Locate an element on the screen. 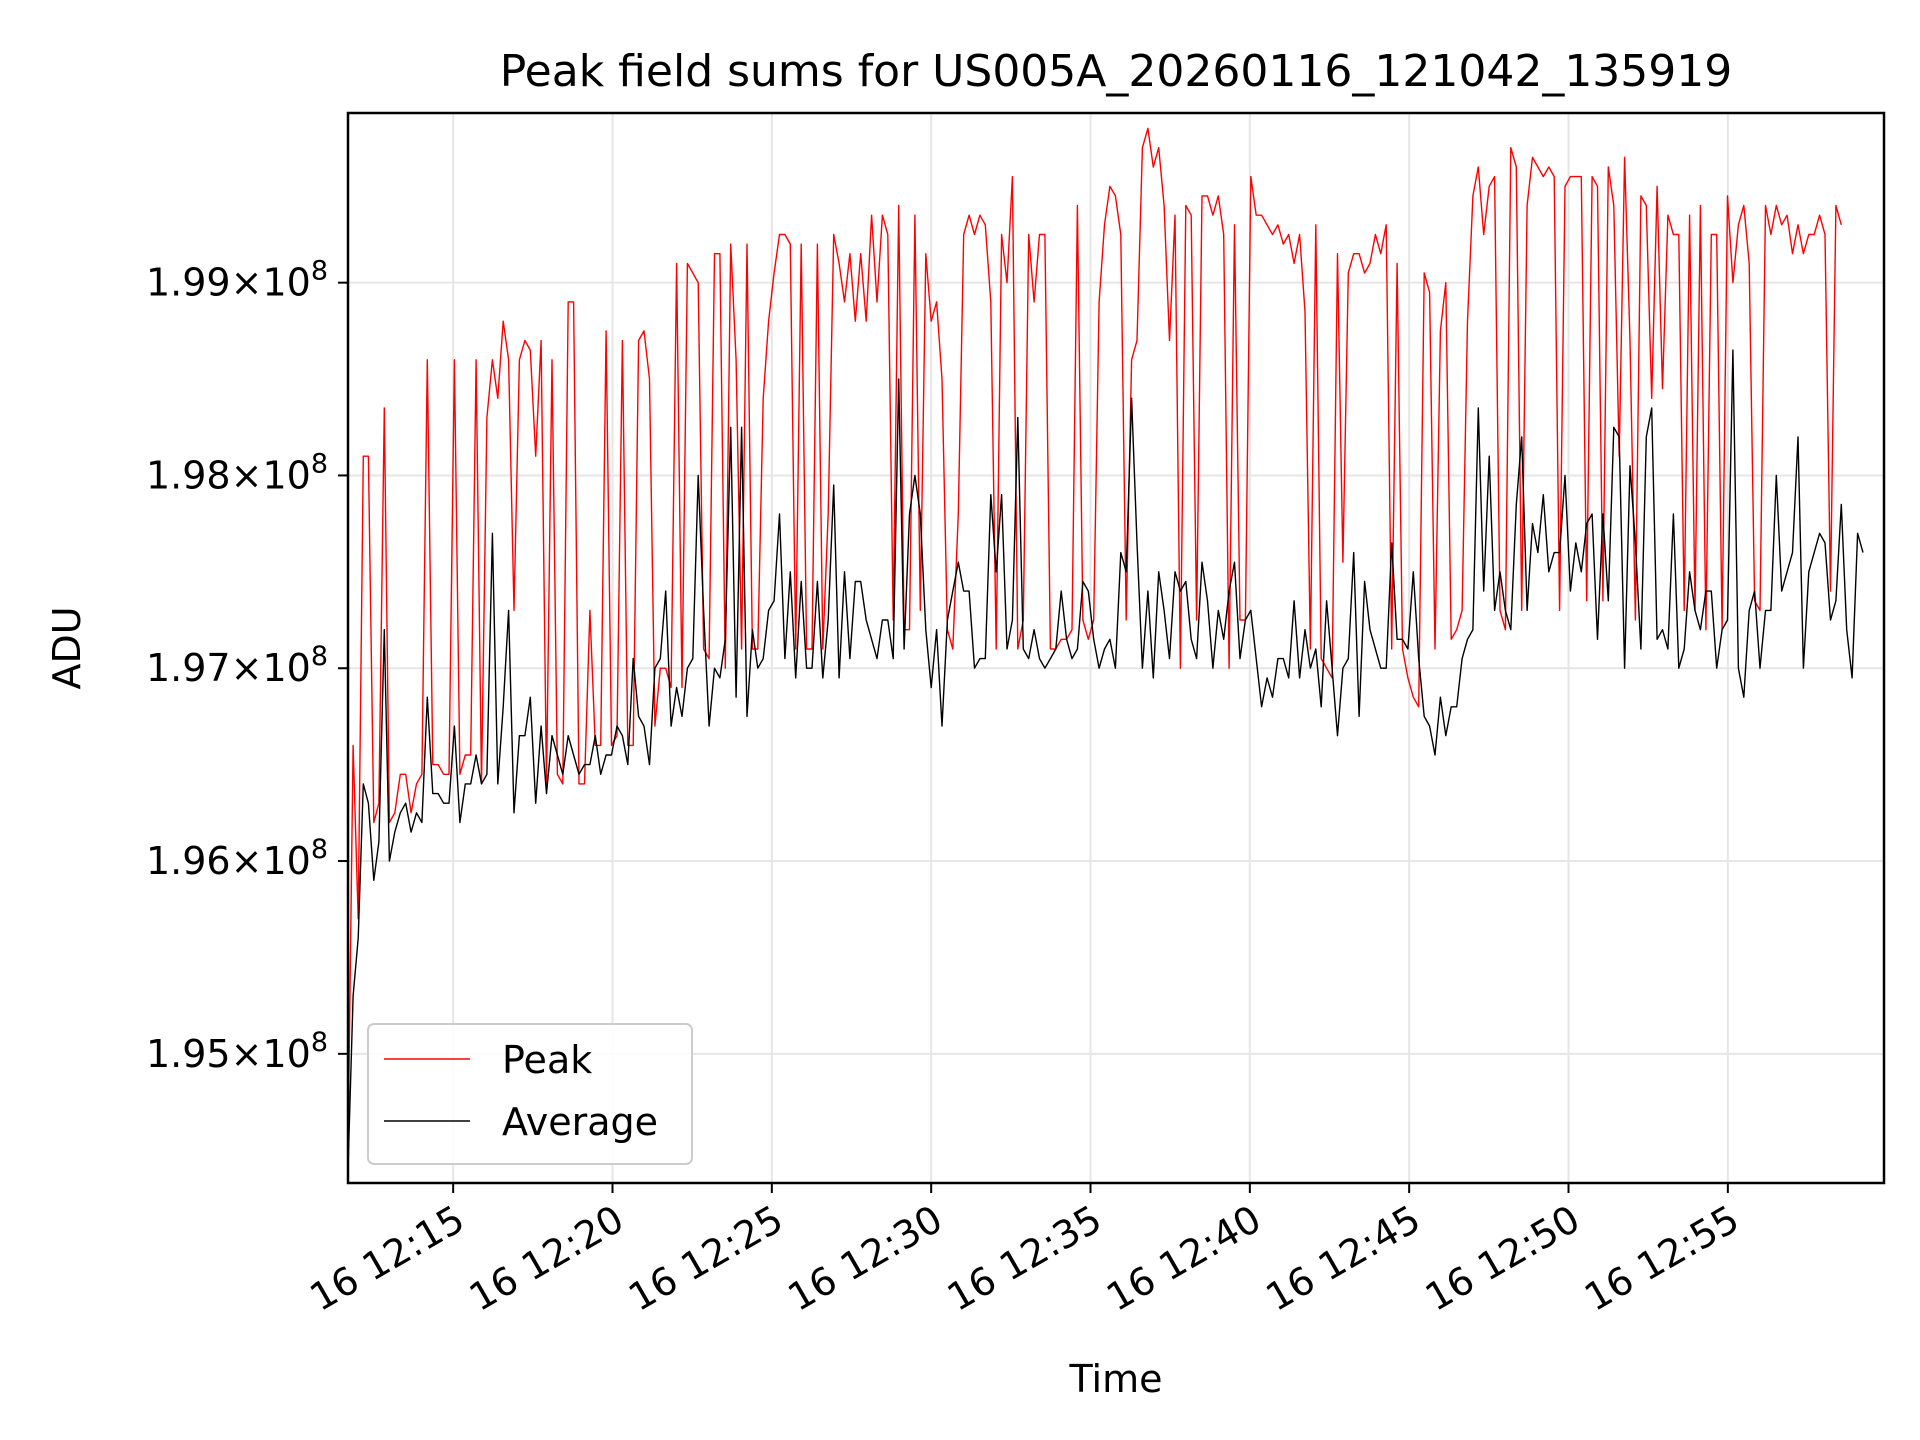 The image size is (1920, 1440). y-tick-mantissa: 1.96 is located at coordinates (188, 861).